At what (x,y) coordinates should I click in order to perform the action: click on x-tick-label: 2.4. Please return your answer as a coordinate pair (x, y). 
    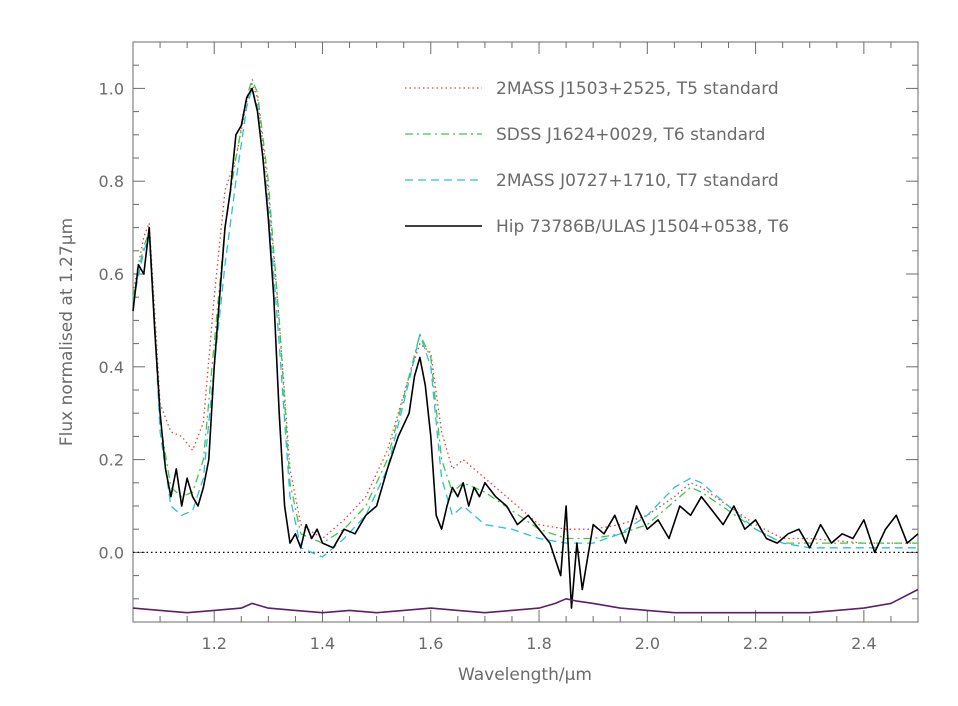
    Looking at the image, I should click on (863, 643).